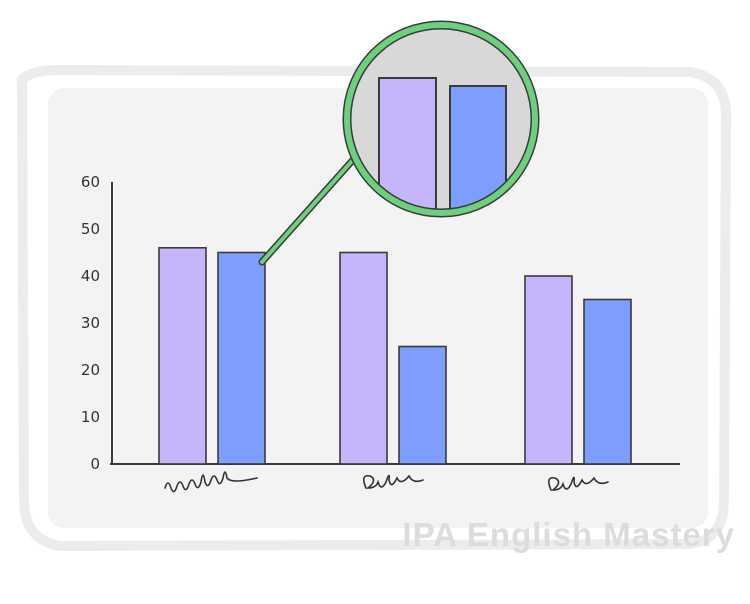  What do you see at coordinates (393, 481) in the screenshot?
I see `category-2-scribble` at bounding box center [393, 481].